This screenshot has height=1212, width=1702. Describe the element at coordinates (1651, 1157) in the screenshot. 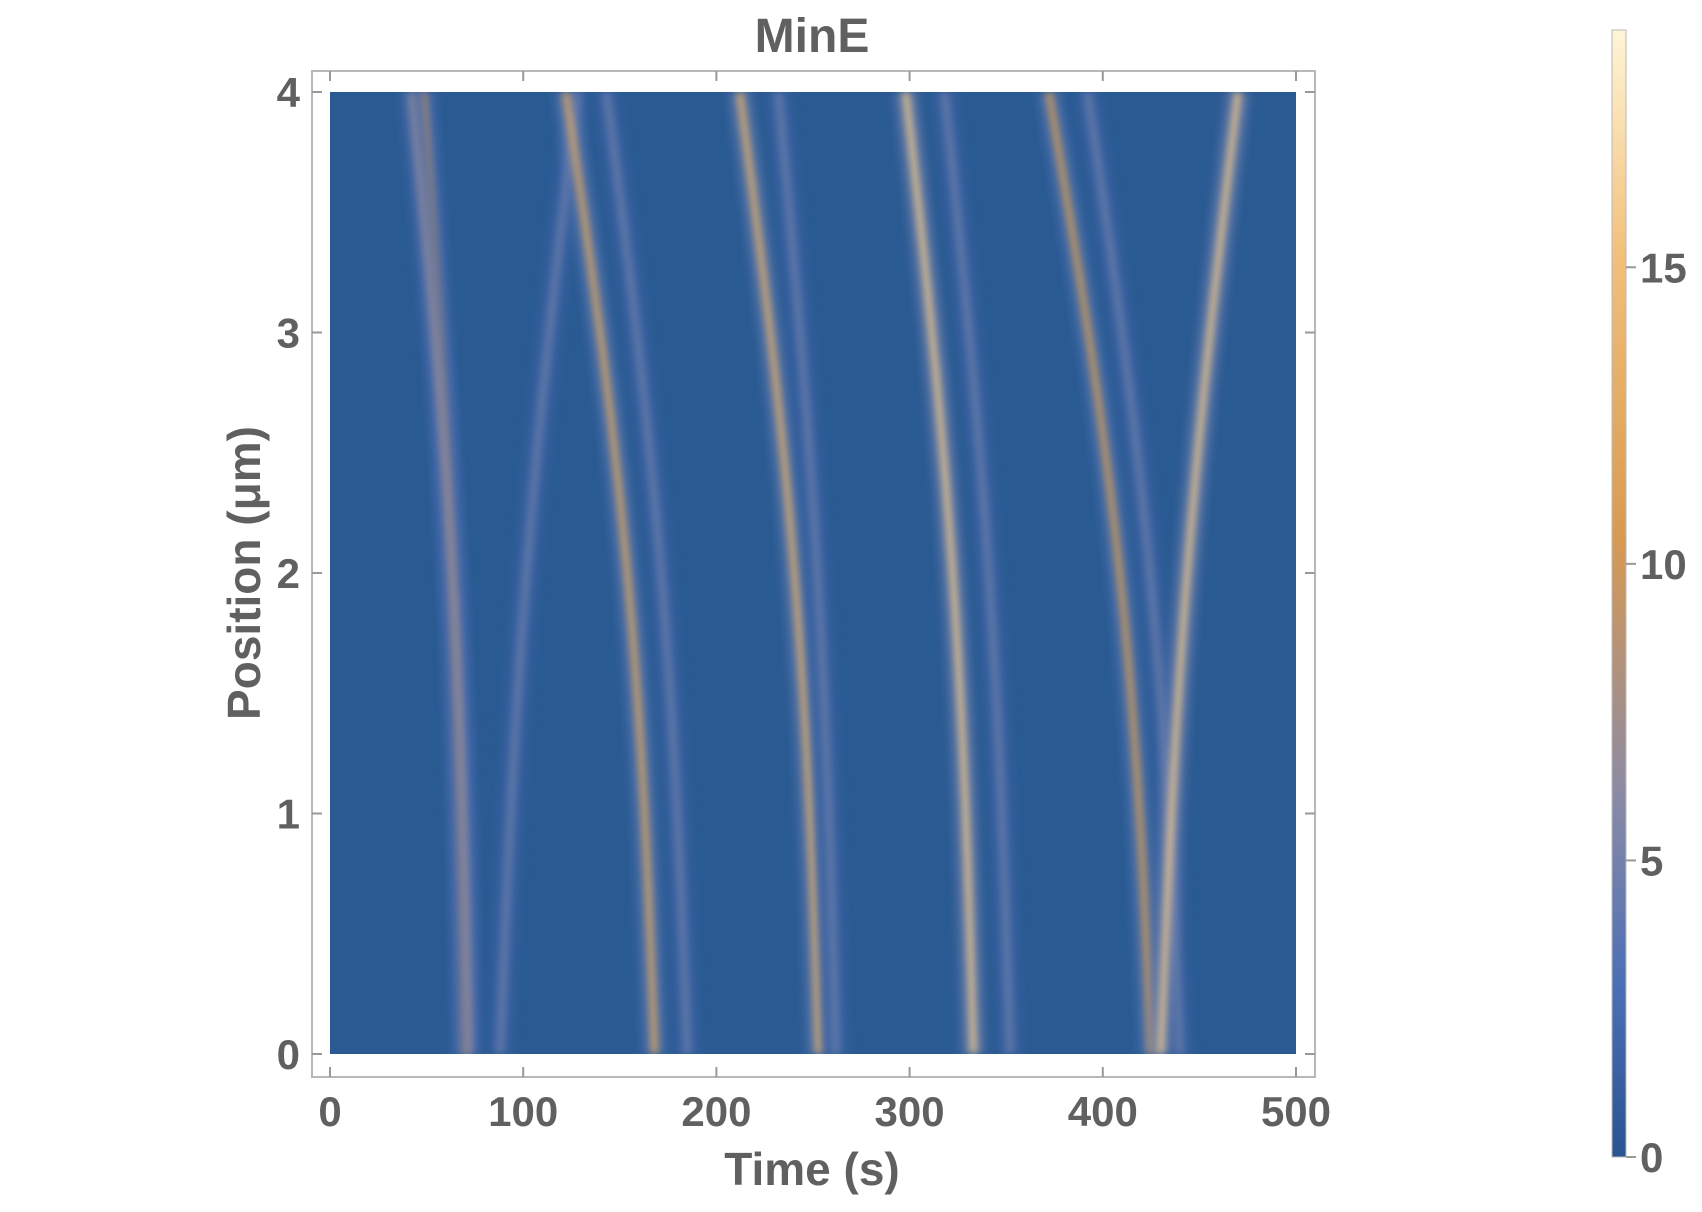

I see `colorbar-tick-label: 0` at that location.